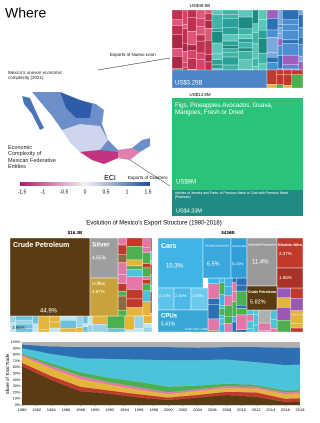  I want to click on treemap-total: $16.3B, so click(75, 232).